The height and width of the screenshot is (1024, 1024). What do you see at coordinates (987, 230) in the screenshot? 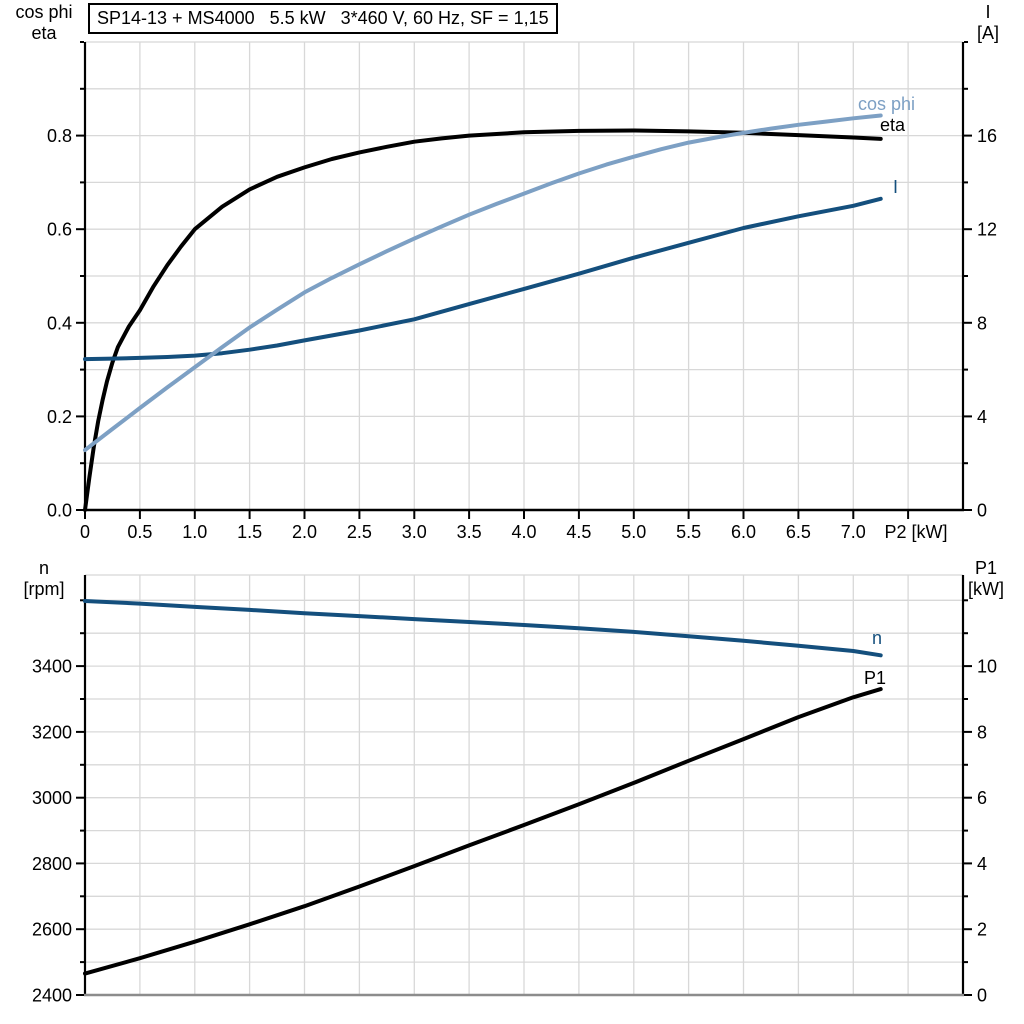
I see `right-axis-tick-label: 12` at bounding box center [987, 230].